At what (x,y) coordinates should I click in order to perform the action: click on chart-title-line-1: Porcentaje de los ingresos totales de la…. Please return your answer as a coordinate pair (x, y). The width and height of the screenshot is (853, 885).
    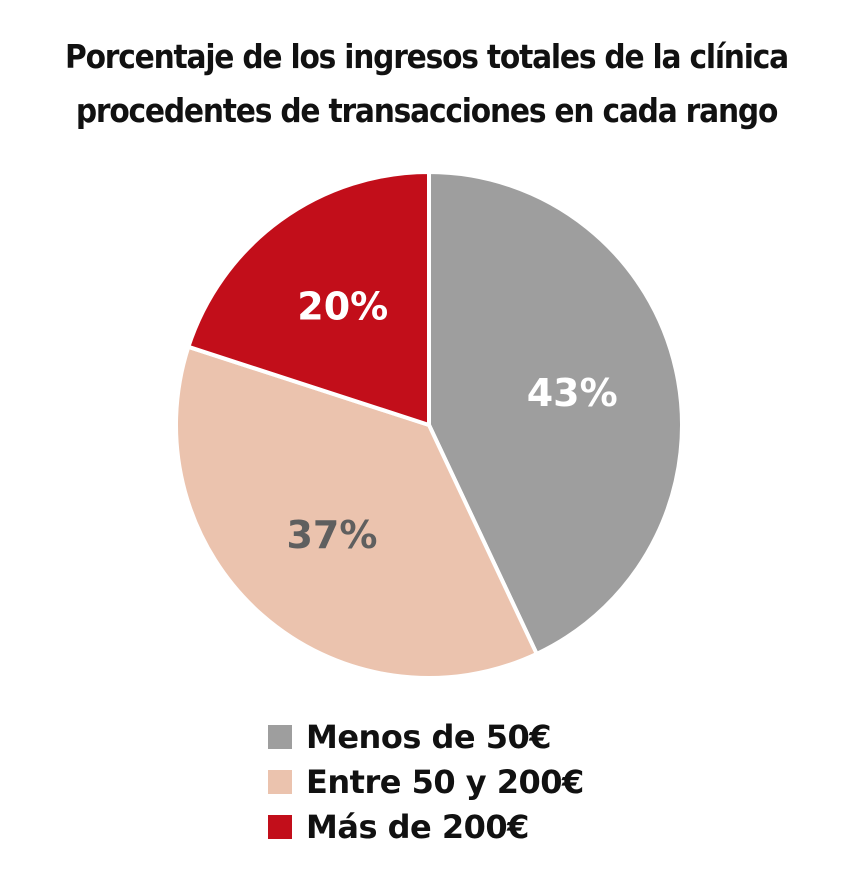
    Looking at the image, I should click on (427, 56).